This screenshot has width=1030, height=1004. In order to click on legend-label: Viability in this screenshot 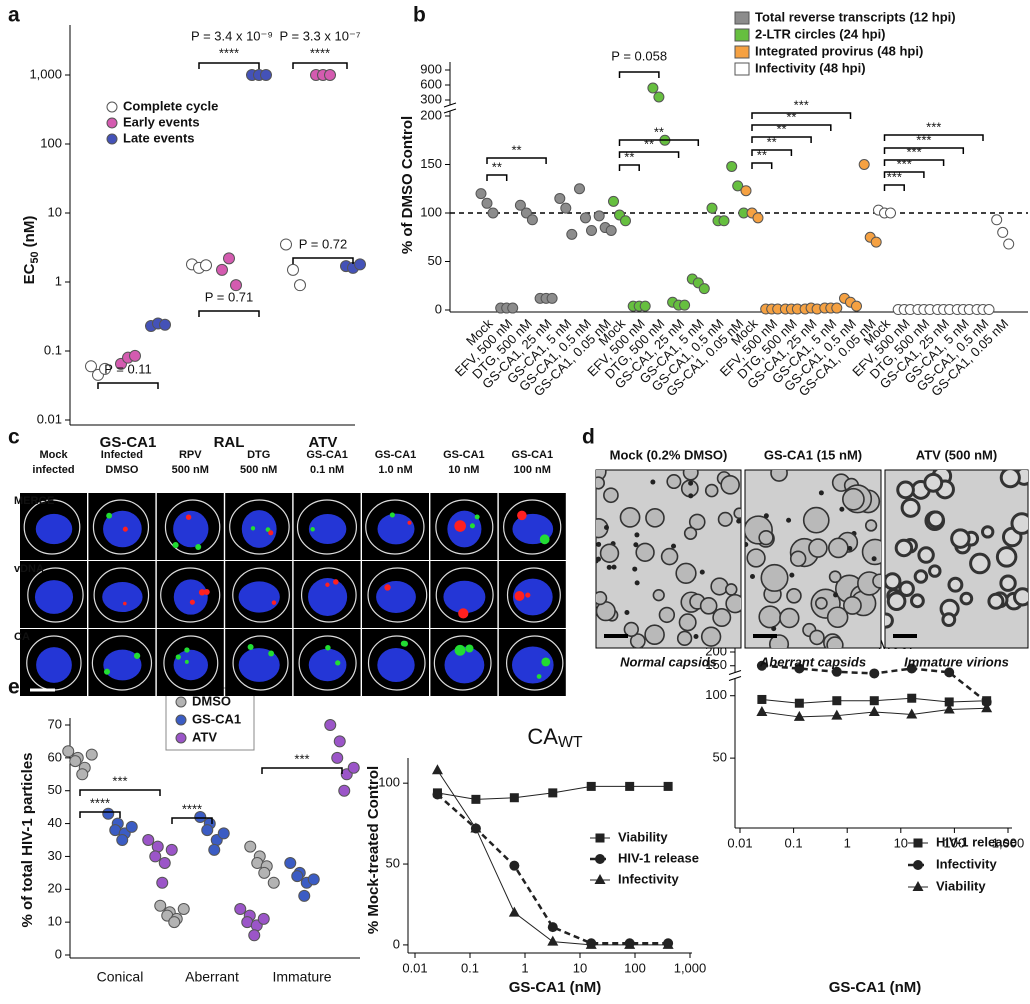, I will do `click(961, 885)`.